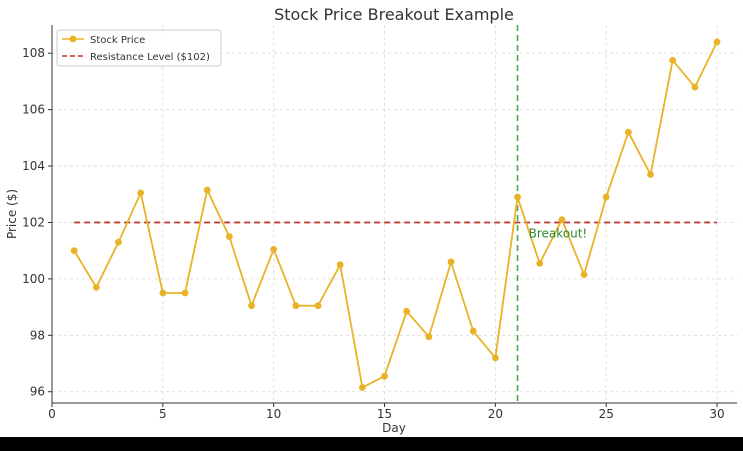 This screenshot has height=451, width=743. I want to click on x-tick-label: 5, so click(163, 414).